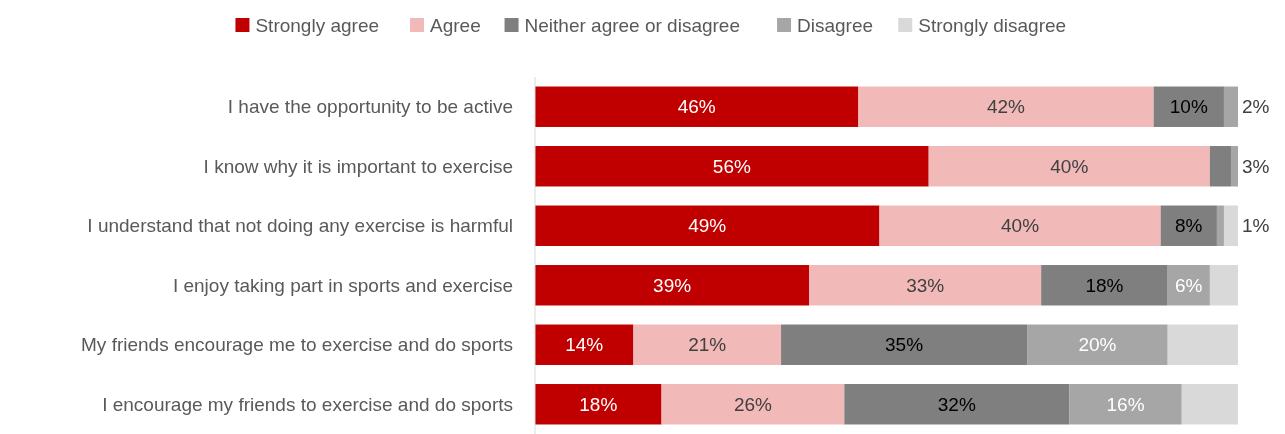 The image size is (1285, 434). Describe the element at coordinates (992, 25) in the screenshot. I see `legend-label: Strongly disagree` at that location.